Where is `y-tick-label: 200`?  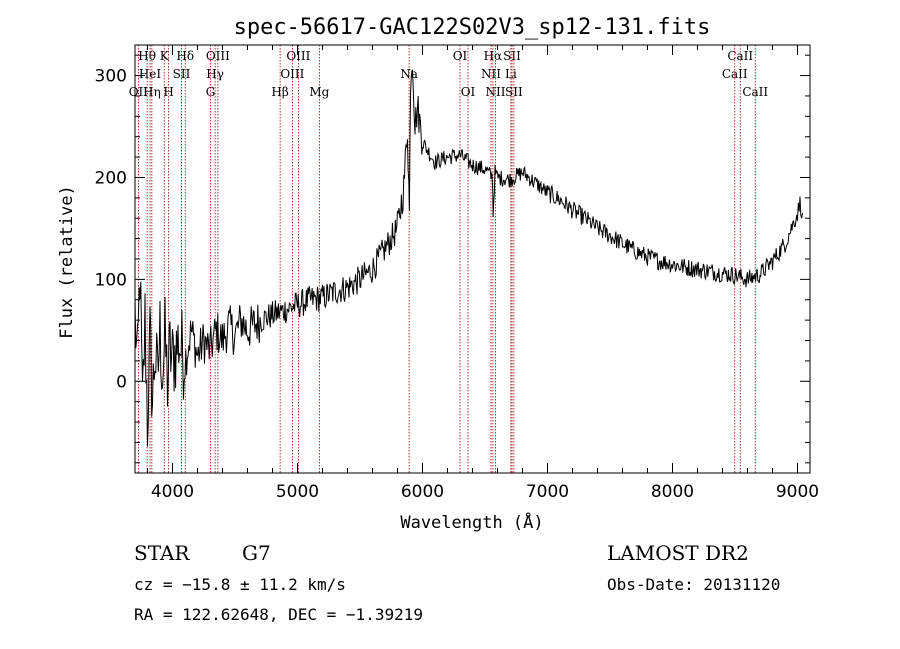 y-tick-label: 200 is located at coordinates (111, 178).